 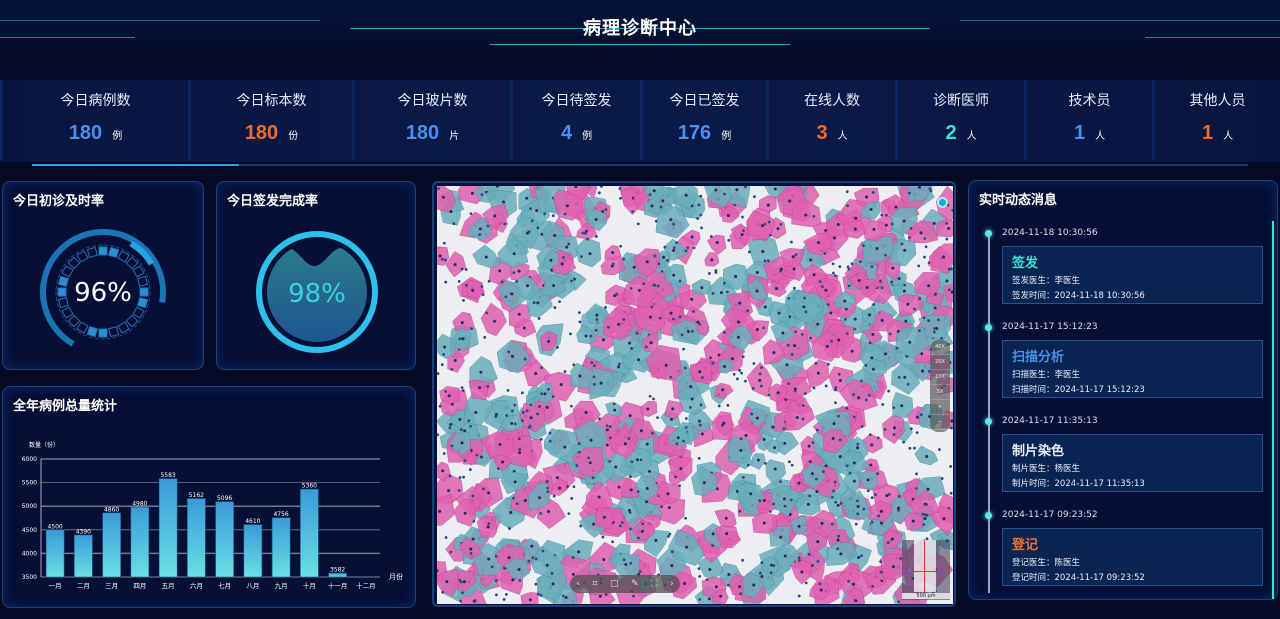 I want to click on rectangle-icon: ▢, so click(x=614, y=584).